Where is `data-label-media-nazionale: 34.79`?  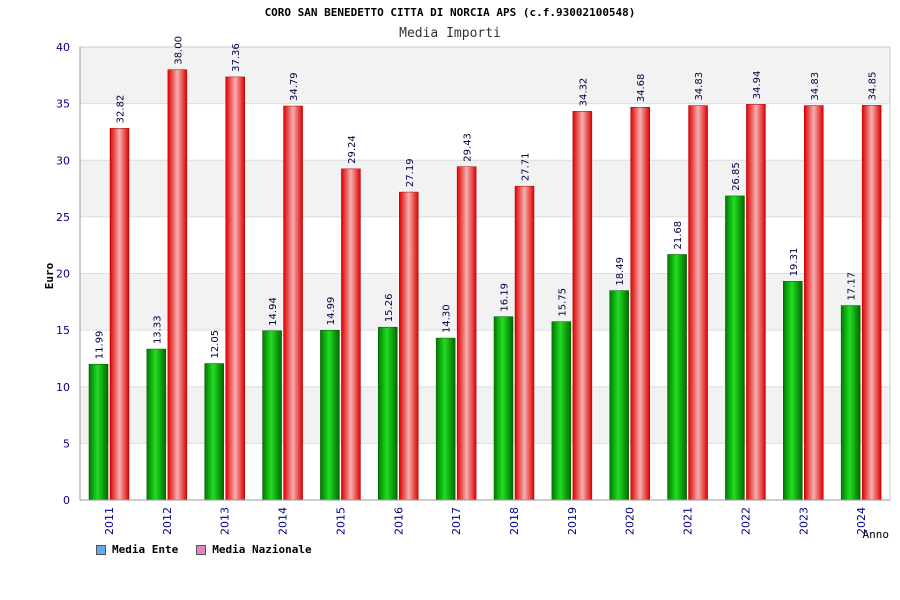 data-label-media-nazionale: 34.79 is located at coordinates (294, 86).